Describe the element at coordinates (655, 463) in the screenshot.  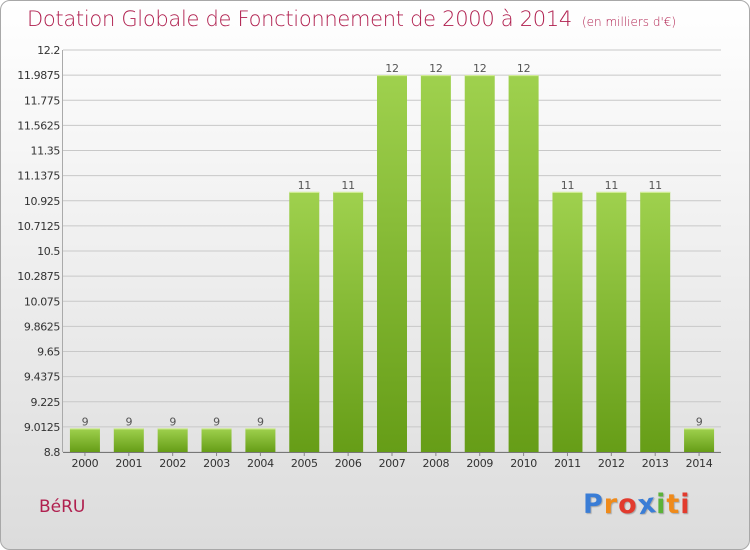
I see `x-tick-label: 2013` at that location.